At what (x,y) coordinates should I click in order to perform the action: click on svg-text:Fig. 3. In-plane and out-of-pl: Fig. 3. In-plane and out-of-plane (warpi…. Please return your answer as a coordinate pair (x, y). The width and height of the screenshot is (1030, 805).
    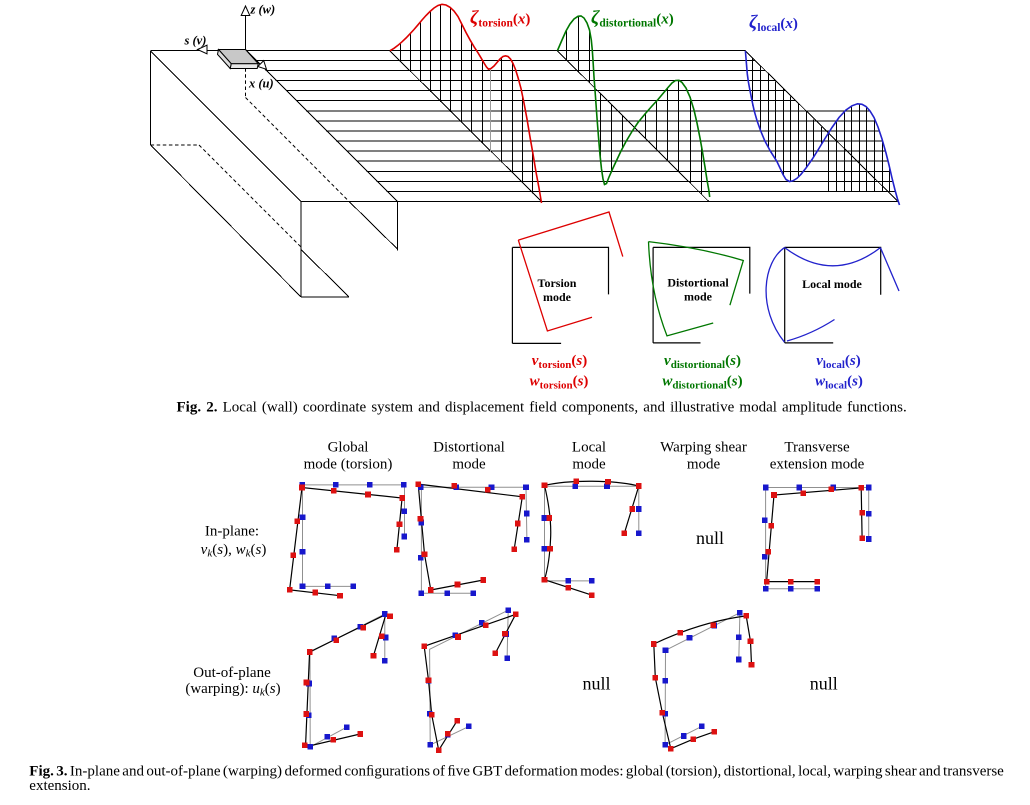
    Looking at the image, I should click on (516, 772).